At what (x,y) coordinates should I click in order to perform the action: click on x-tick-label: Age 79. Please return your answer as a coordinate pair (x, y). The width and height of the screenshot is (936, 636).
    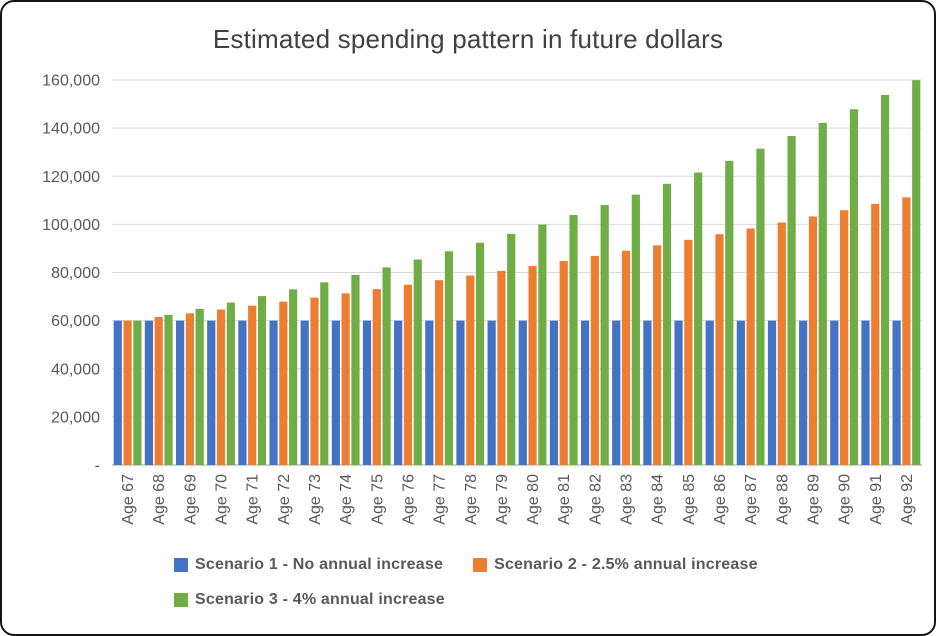
    Looking at the image, I should click on (502, 499).